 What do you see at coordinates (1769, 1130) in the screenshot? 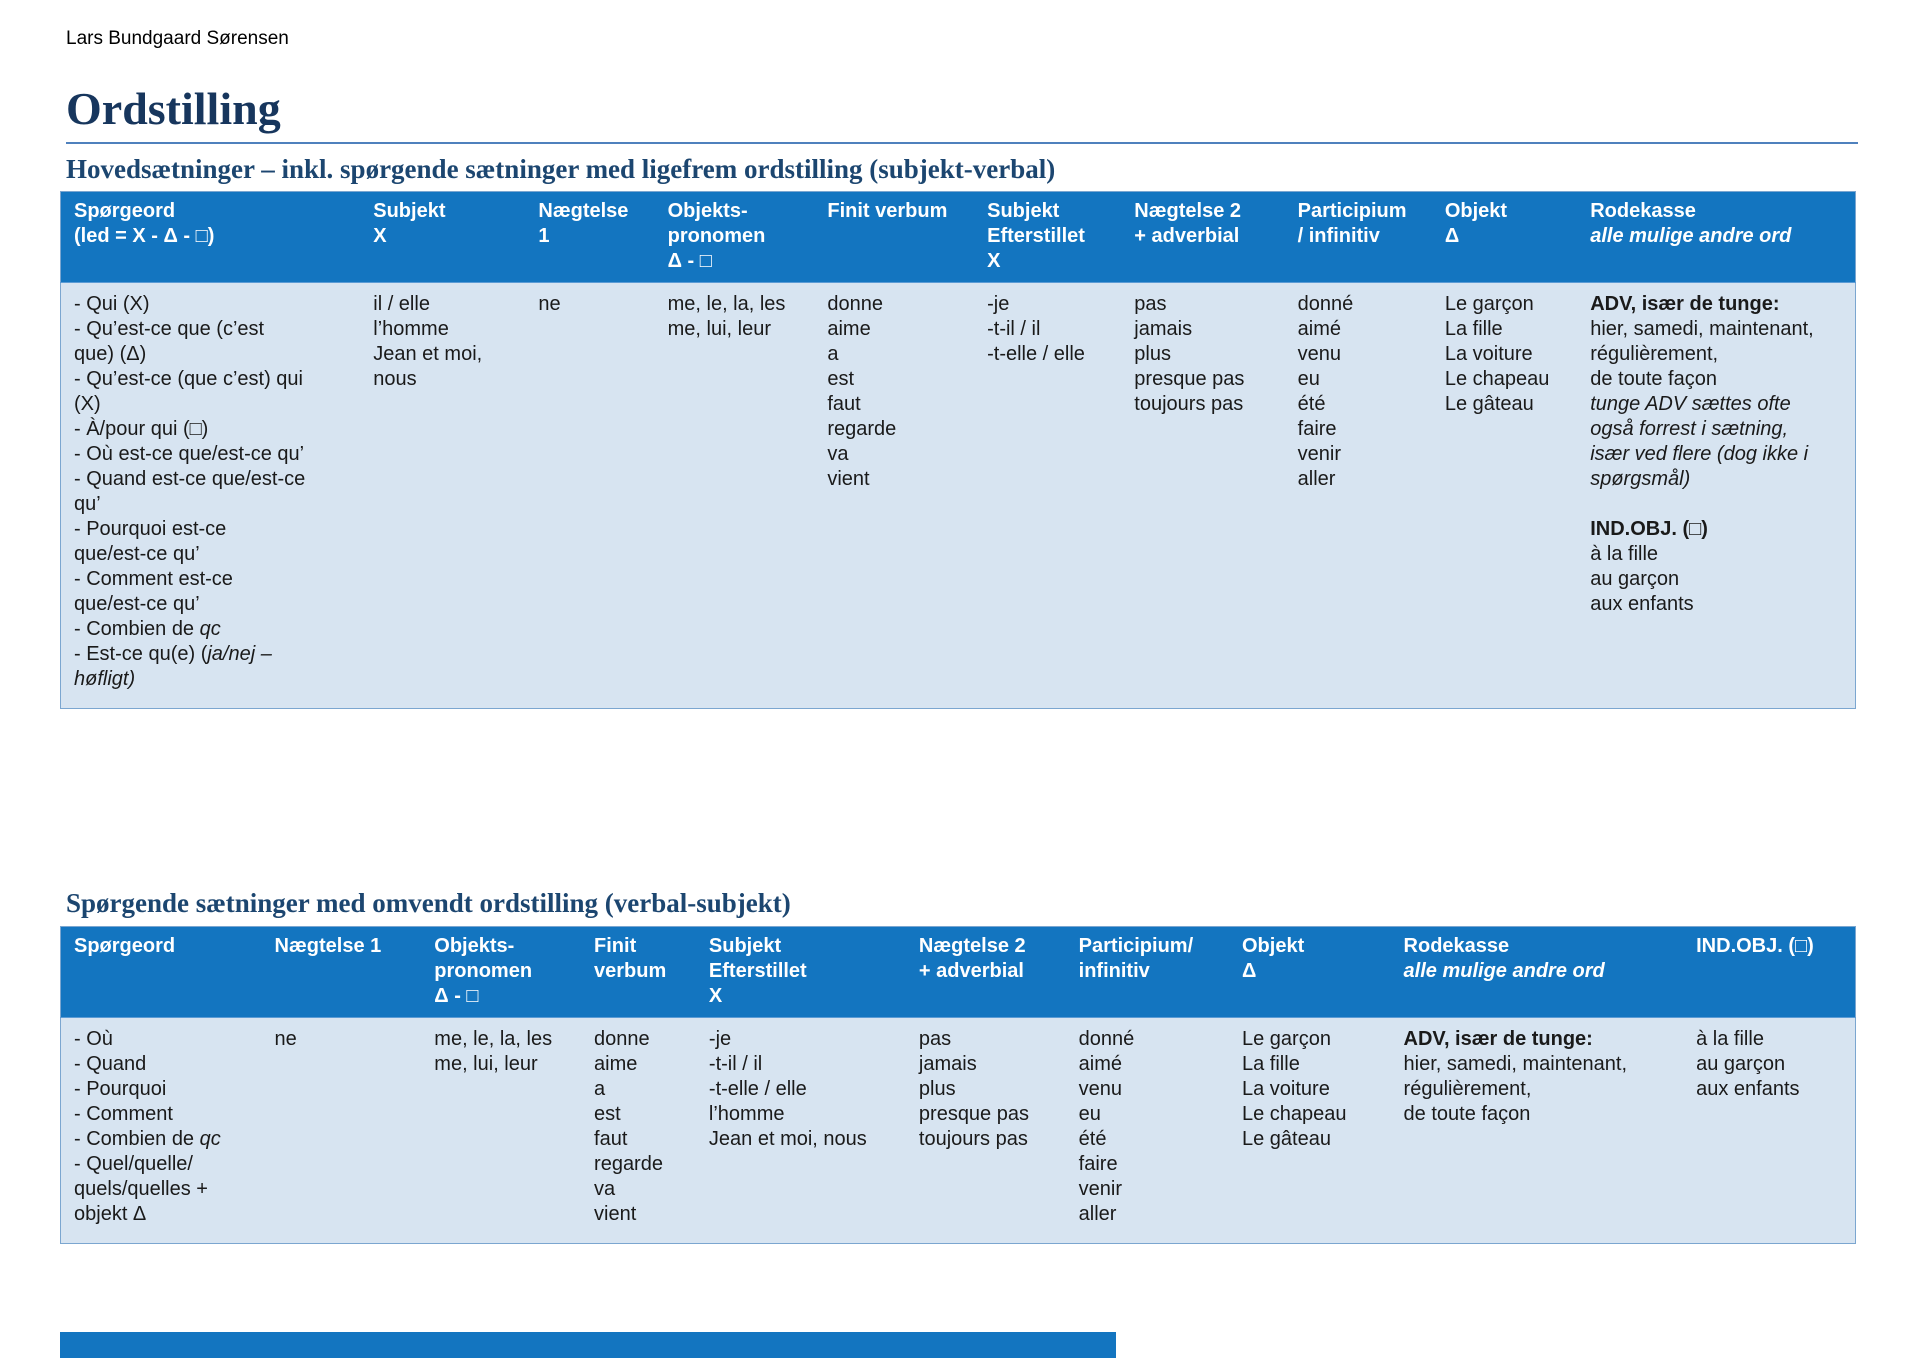
I see `body-cell: à la fille au garçon aux enfants` at bounding box center [1769, 1130].